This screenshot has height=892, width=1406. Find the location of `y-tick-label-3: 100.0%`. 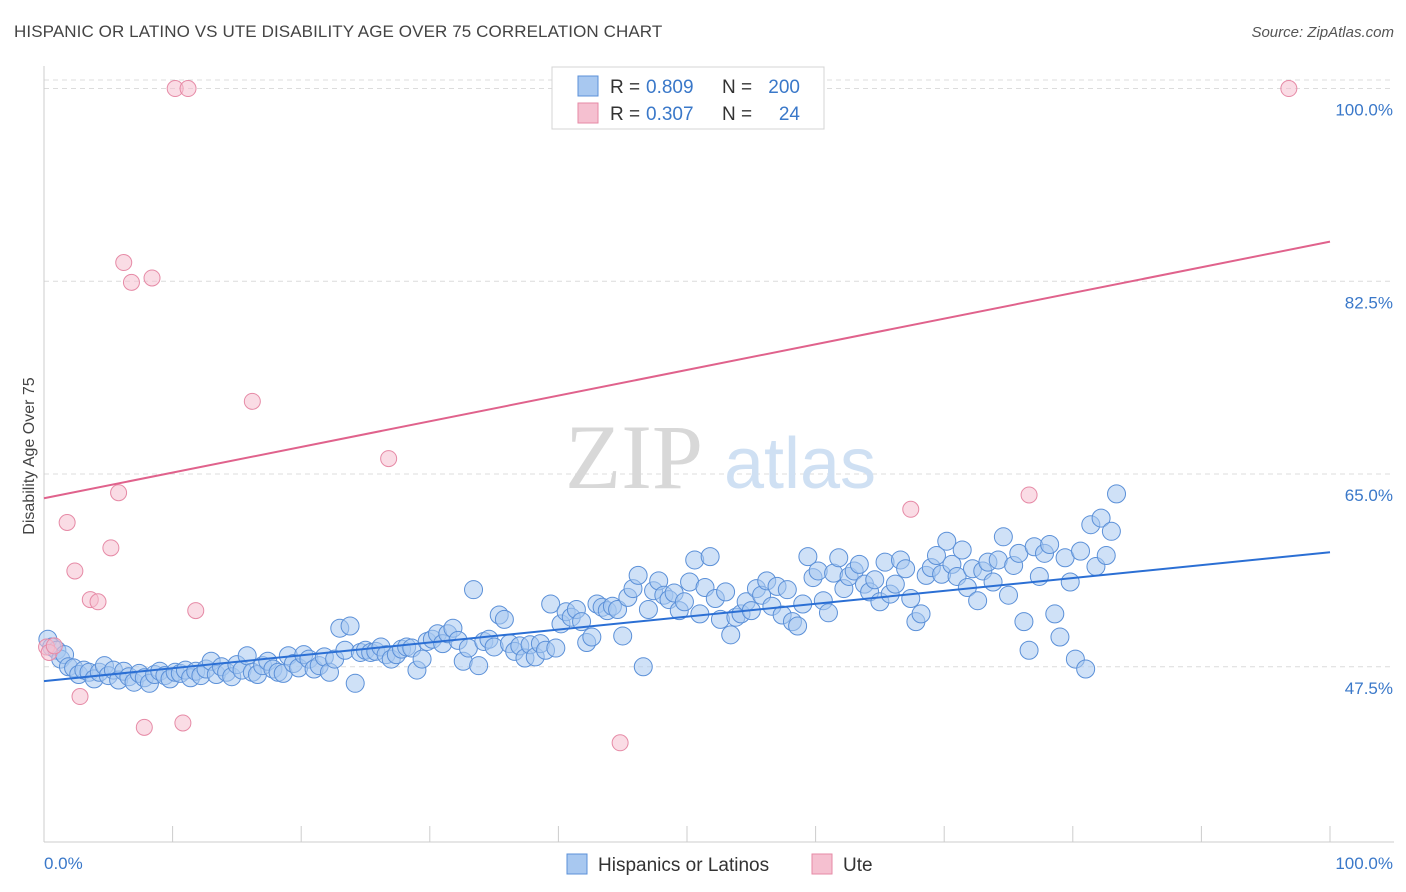

y-tick-label-3: 100.0% is located at coordinates (1364, 110).